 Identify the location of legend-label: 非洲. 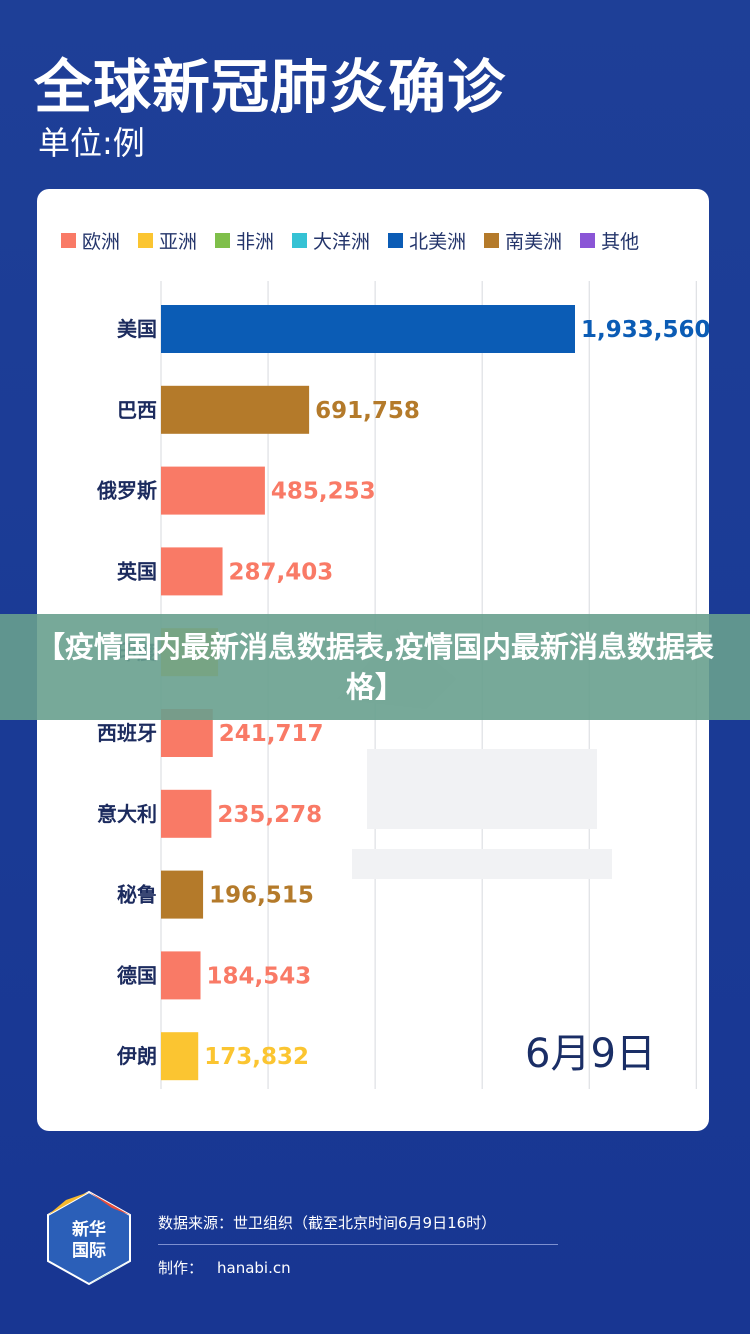
(255, 242).